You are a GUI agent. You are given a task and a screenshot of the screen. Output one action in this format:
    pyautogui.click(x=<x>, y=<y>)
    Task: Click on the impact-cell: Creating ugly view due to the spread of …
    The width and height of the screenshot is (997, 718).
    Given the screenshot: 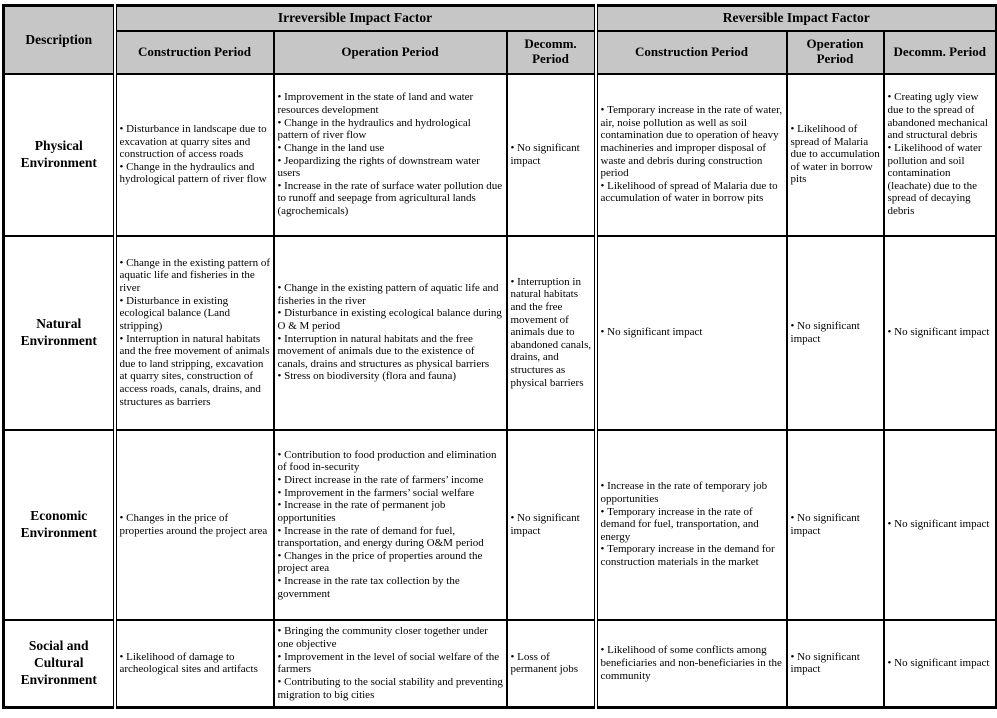 What is the action you would take?
    pyautogui.click(x=939, y=154)
    